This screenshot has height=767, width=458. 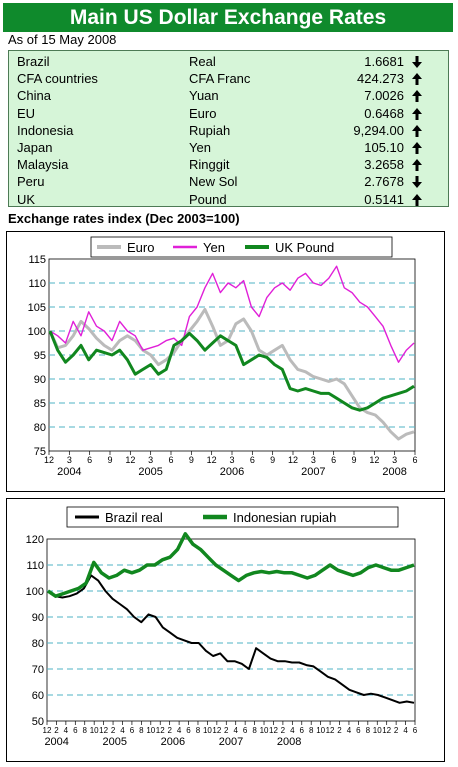 I want to click on x-year-label: 2005, so click(x=115, y=742).